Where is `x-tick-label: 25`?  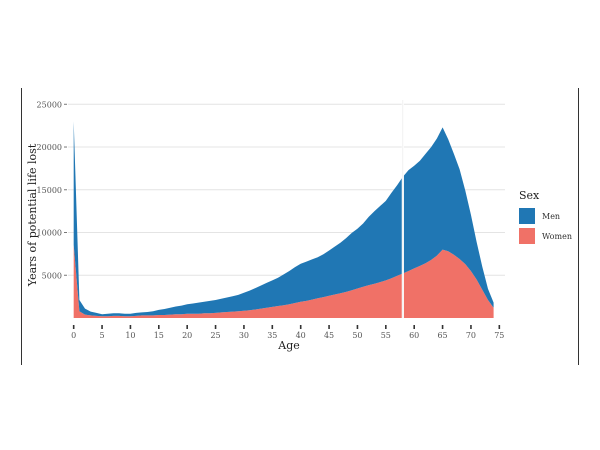 x-tick-label: 25 is located at coordinates (215, 335).